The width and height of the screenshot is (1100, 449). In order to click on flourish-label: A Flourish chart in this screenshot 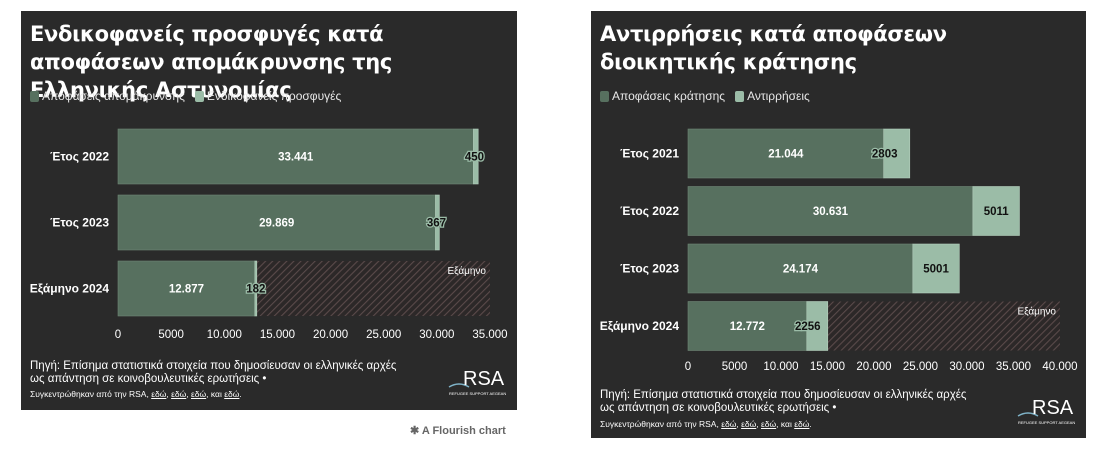, I will do `click(463, 431)`.